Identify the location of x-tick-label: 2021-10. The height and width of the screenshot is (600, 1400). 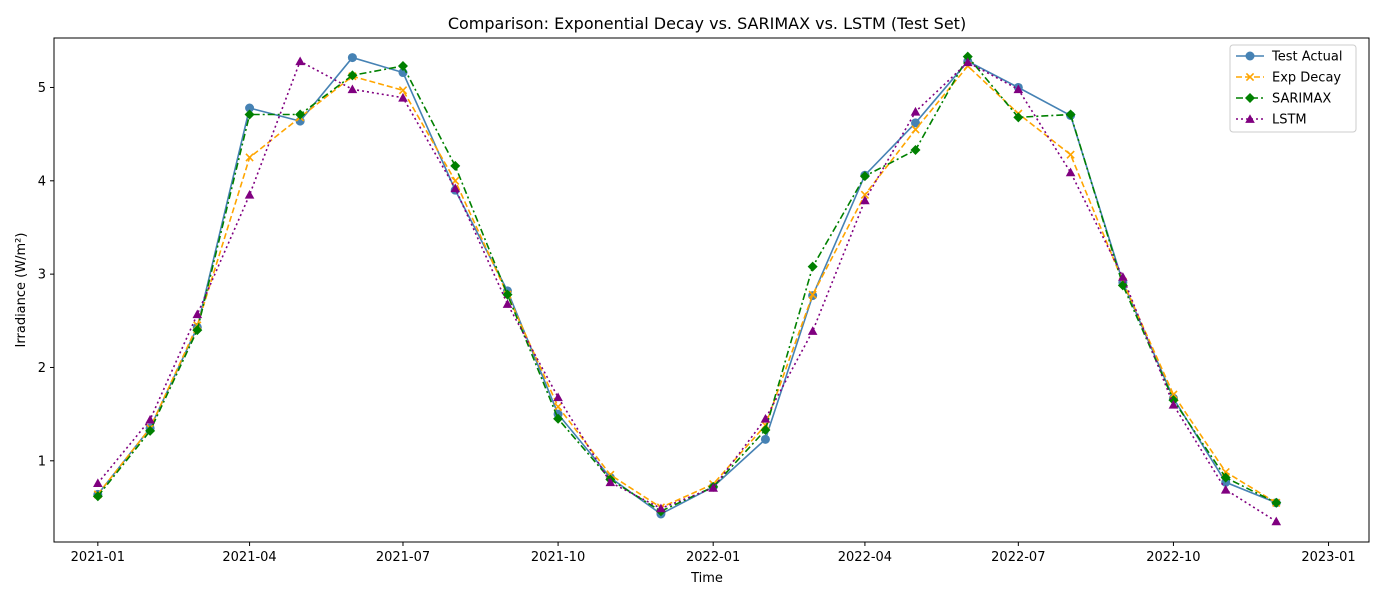
(558, 557).